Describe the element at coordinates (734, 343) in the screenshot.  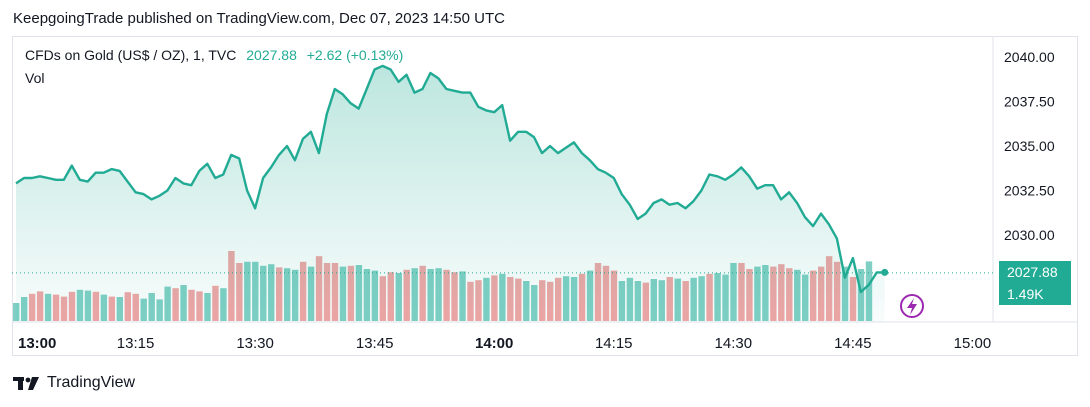
I see `x-tick-label: 14:30` at that location.